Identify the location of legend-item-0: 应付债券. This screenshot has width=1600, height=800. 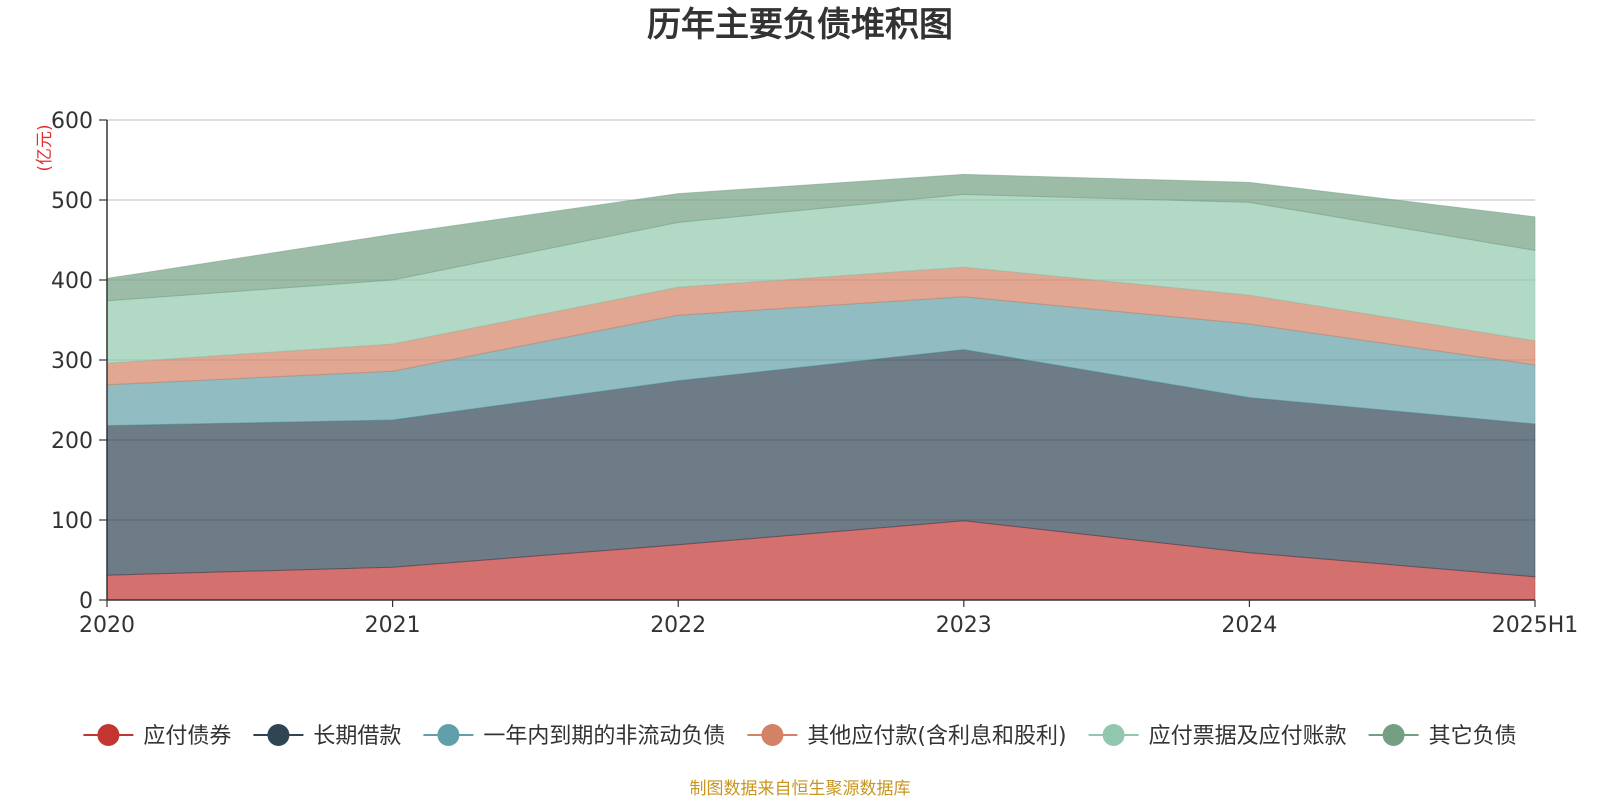
(157, 736).